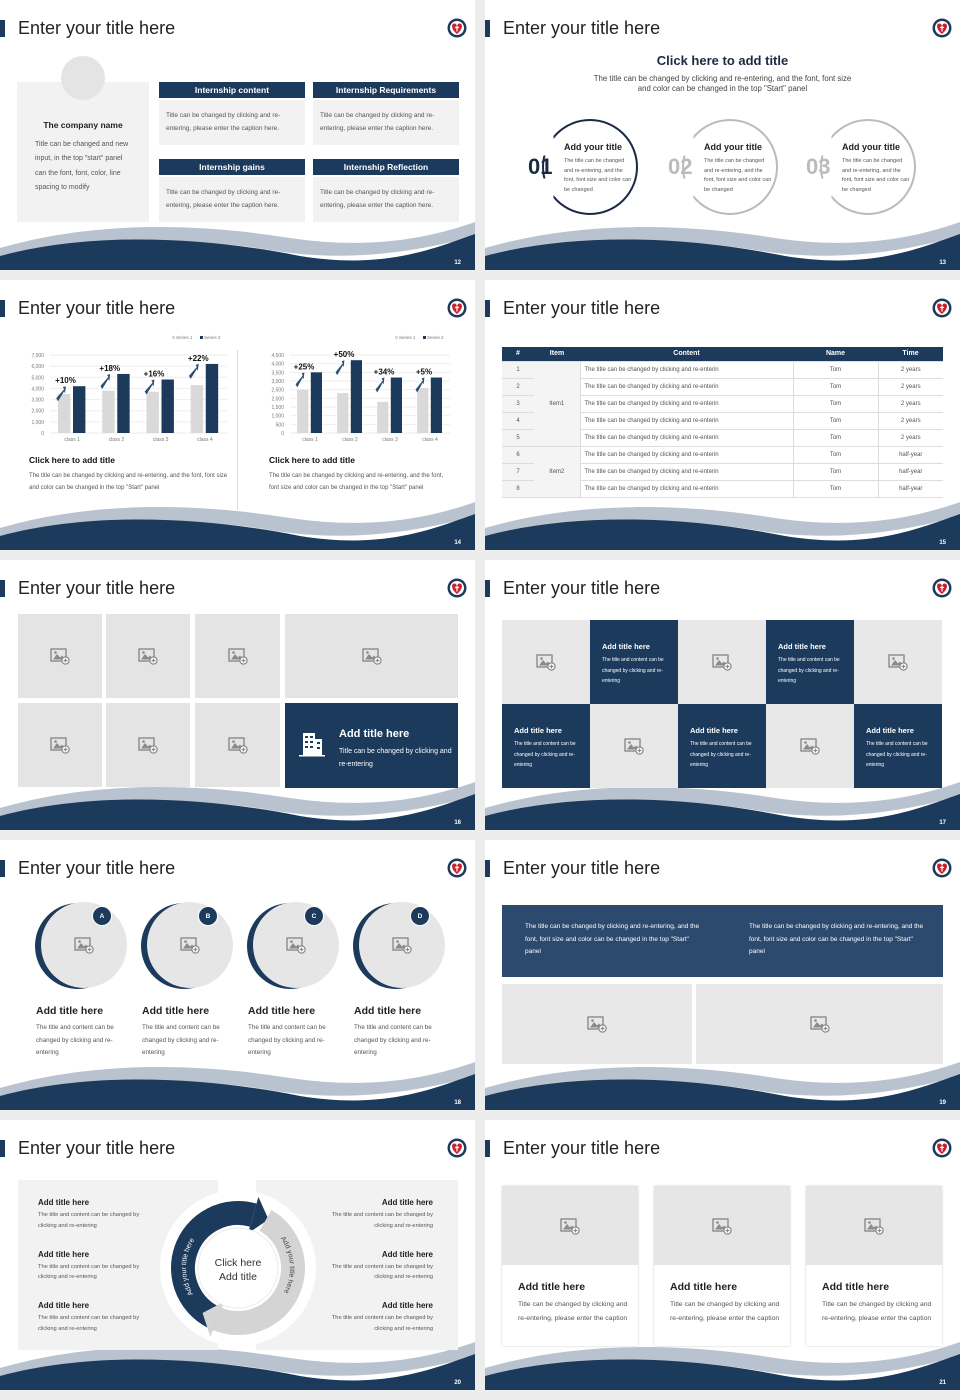  Describe the element at coordinates (457, 263) in the screenshot. I see `page-number: 12` at that location.